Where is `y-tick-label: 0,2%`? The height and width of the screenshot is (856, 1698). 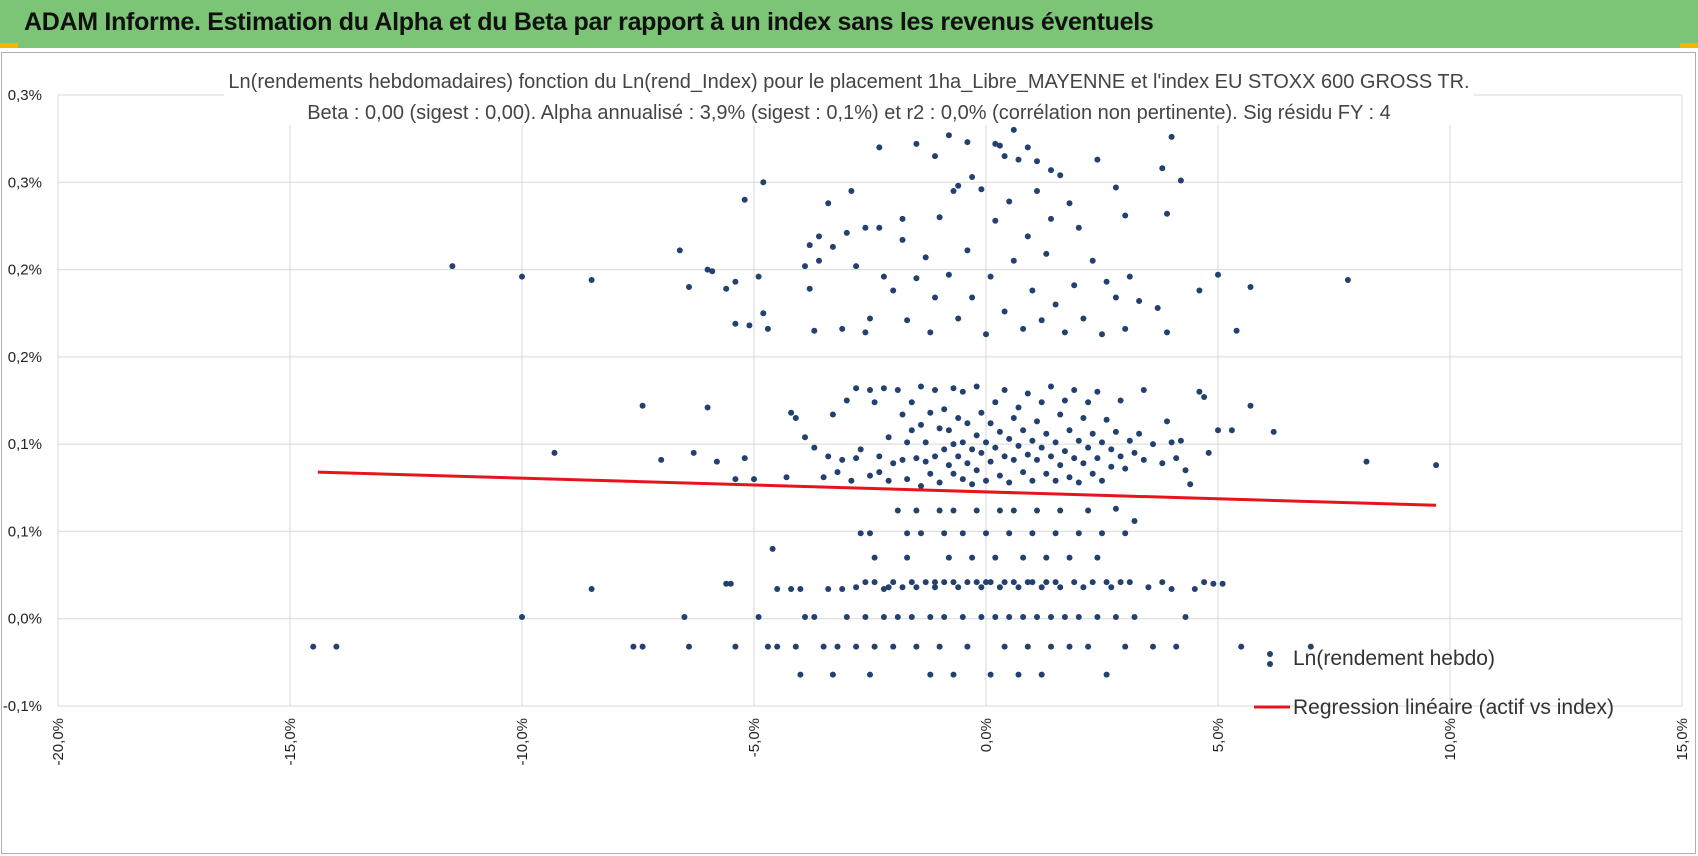
y-tick-label: 0,2% is located at coordinates (25, 357).